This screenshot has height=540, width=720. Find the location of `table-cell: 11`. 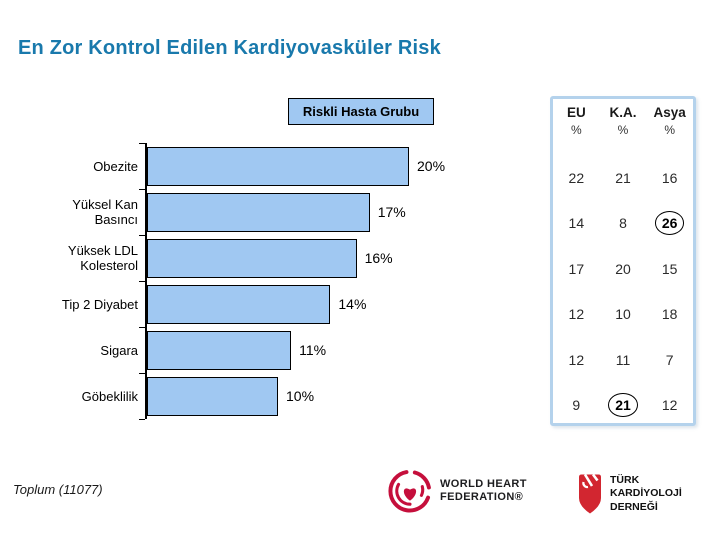

table-cell: 11 is located at coordinates (623, 359).